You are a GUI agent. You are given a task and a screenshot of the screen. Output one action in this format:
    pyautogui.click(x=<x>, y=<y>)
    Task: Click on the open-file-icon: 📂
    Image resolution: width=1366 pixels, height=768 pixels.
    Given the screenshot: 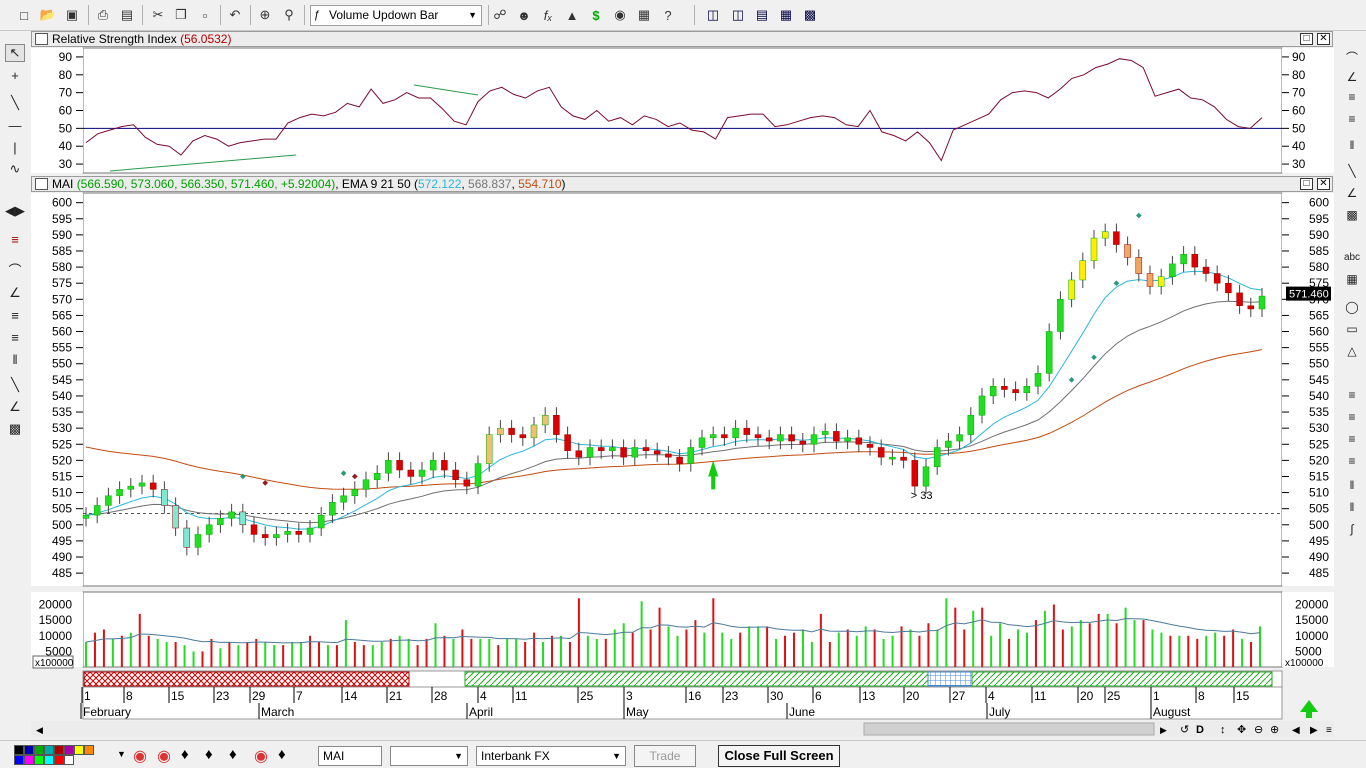 What is the action you would take?
    pyautogui.click(x=48, y=14)
    